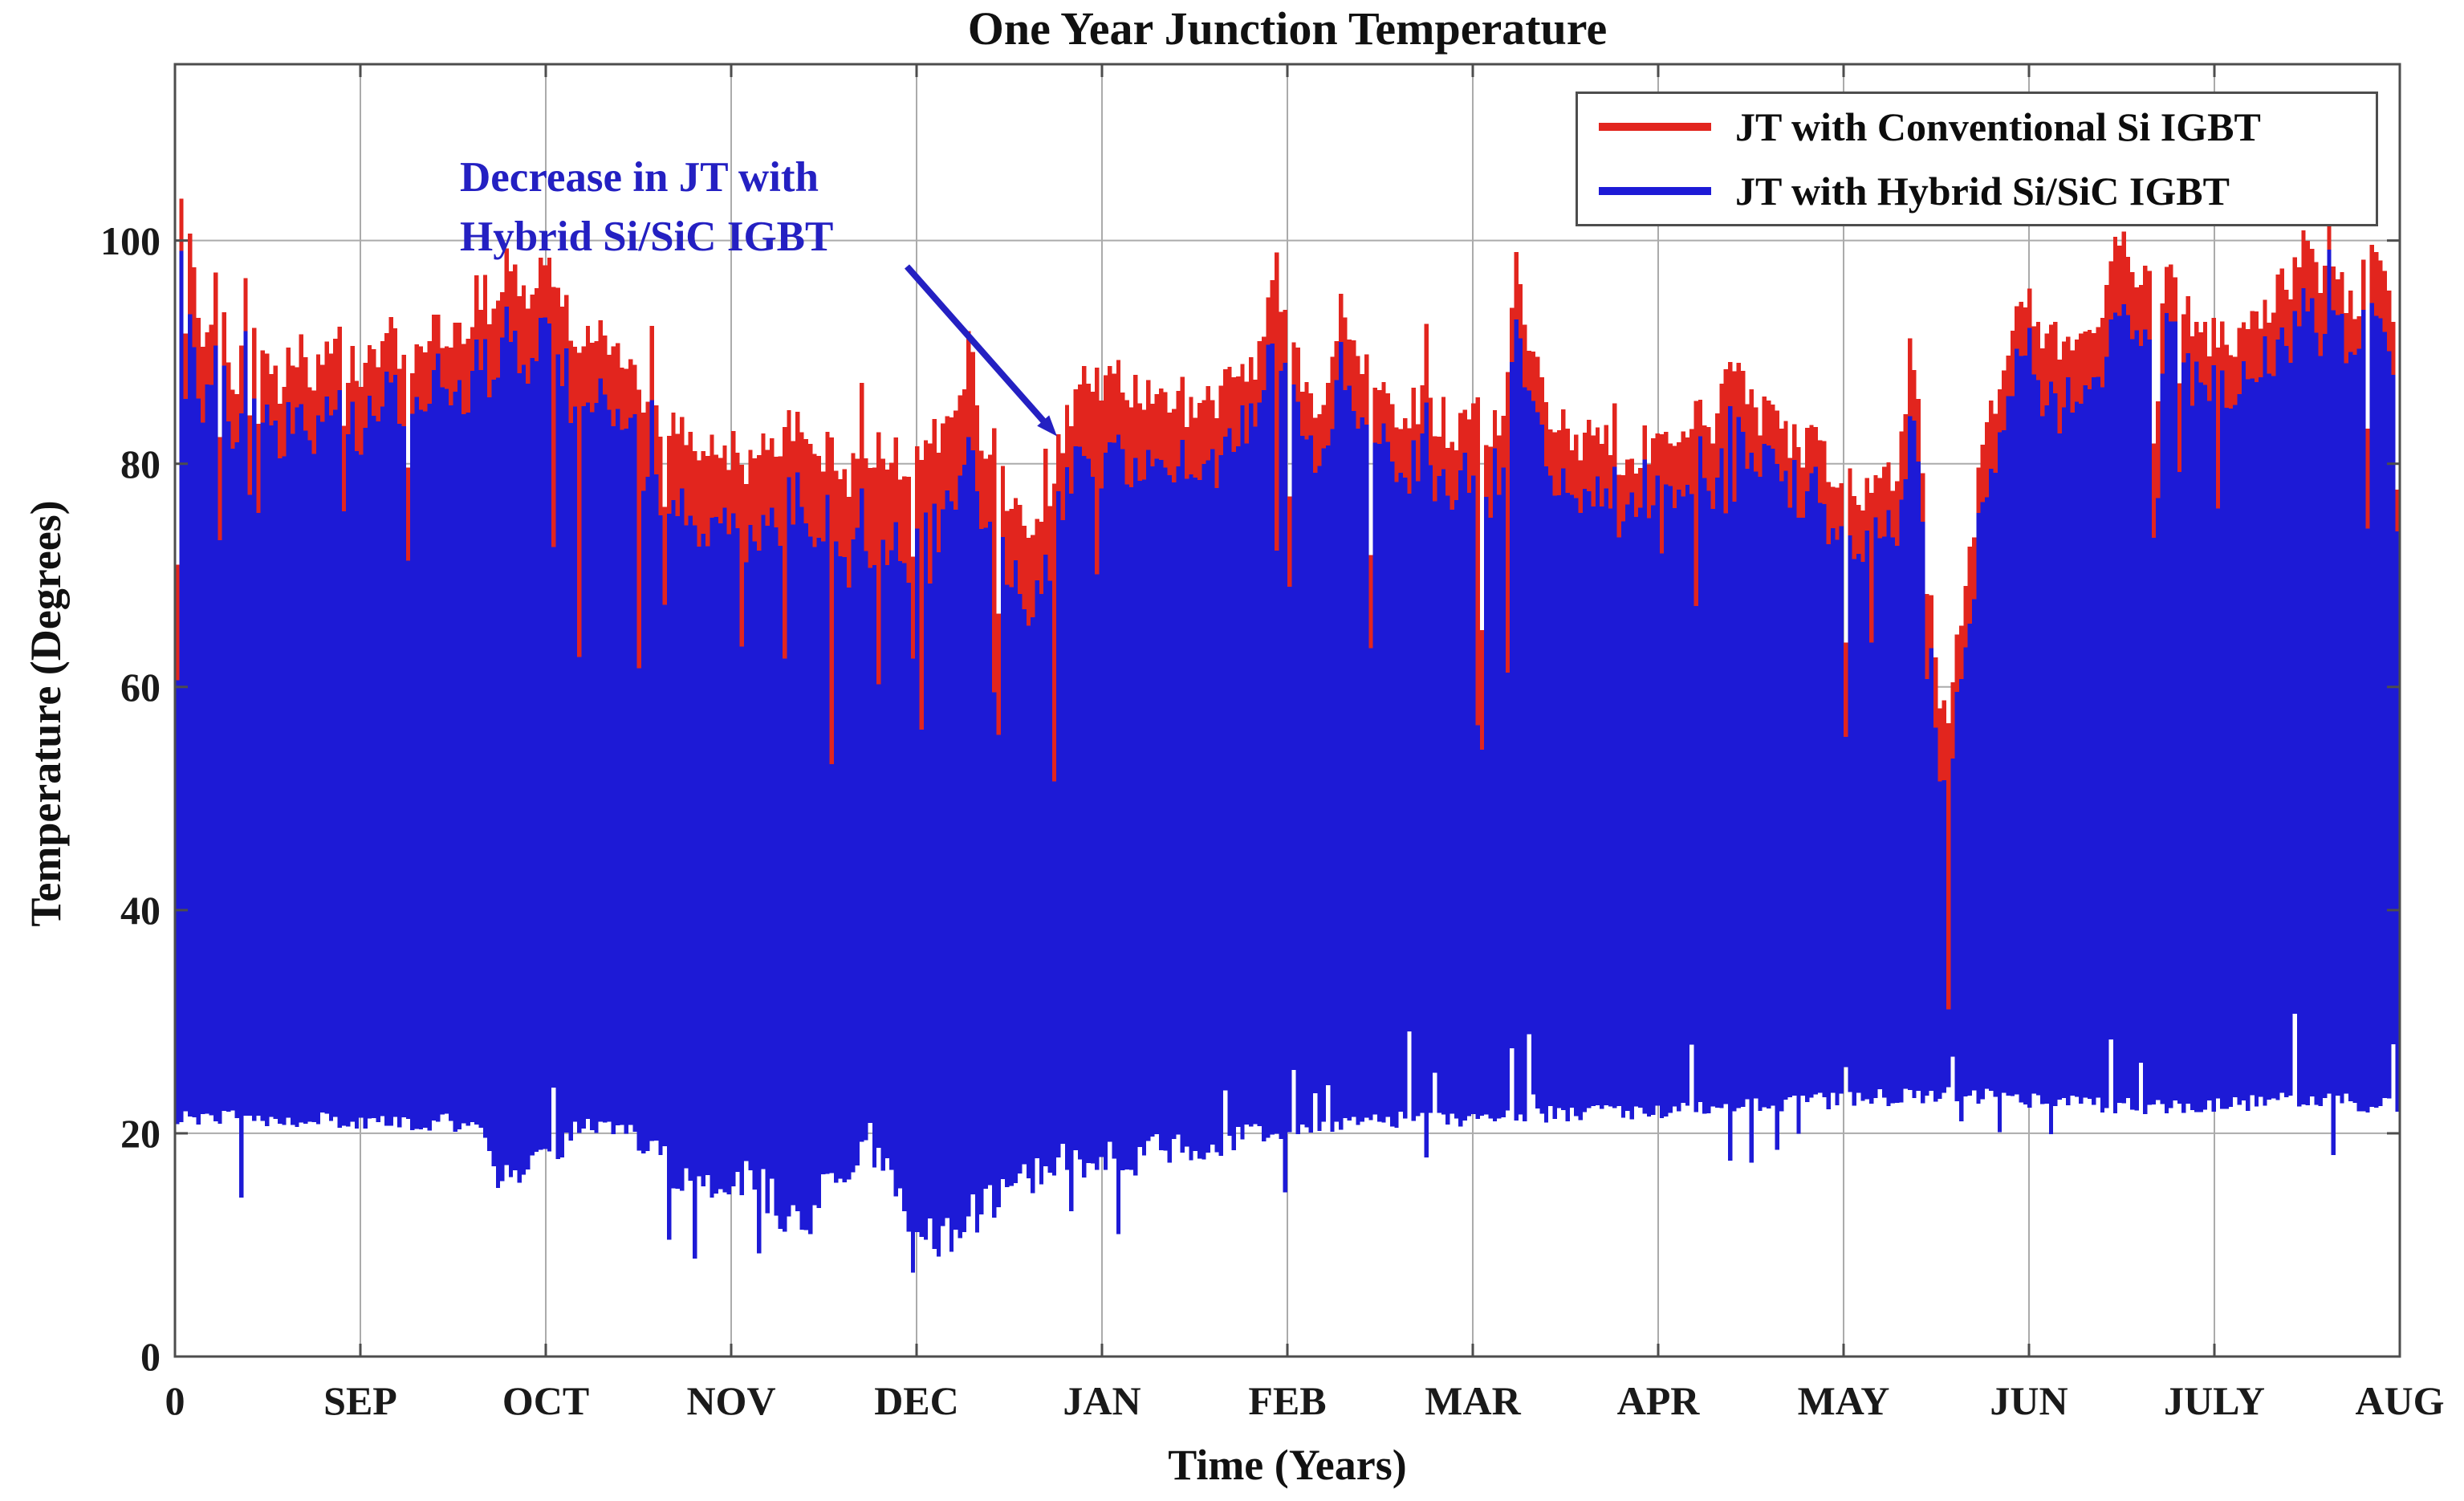 The width and height of the screenshot is (2464, 1501). I want to click on legend-row: JT with Hybrid Si/SiC IGBT, so click(1977, 191).